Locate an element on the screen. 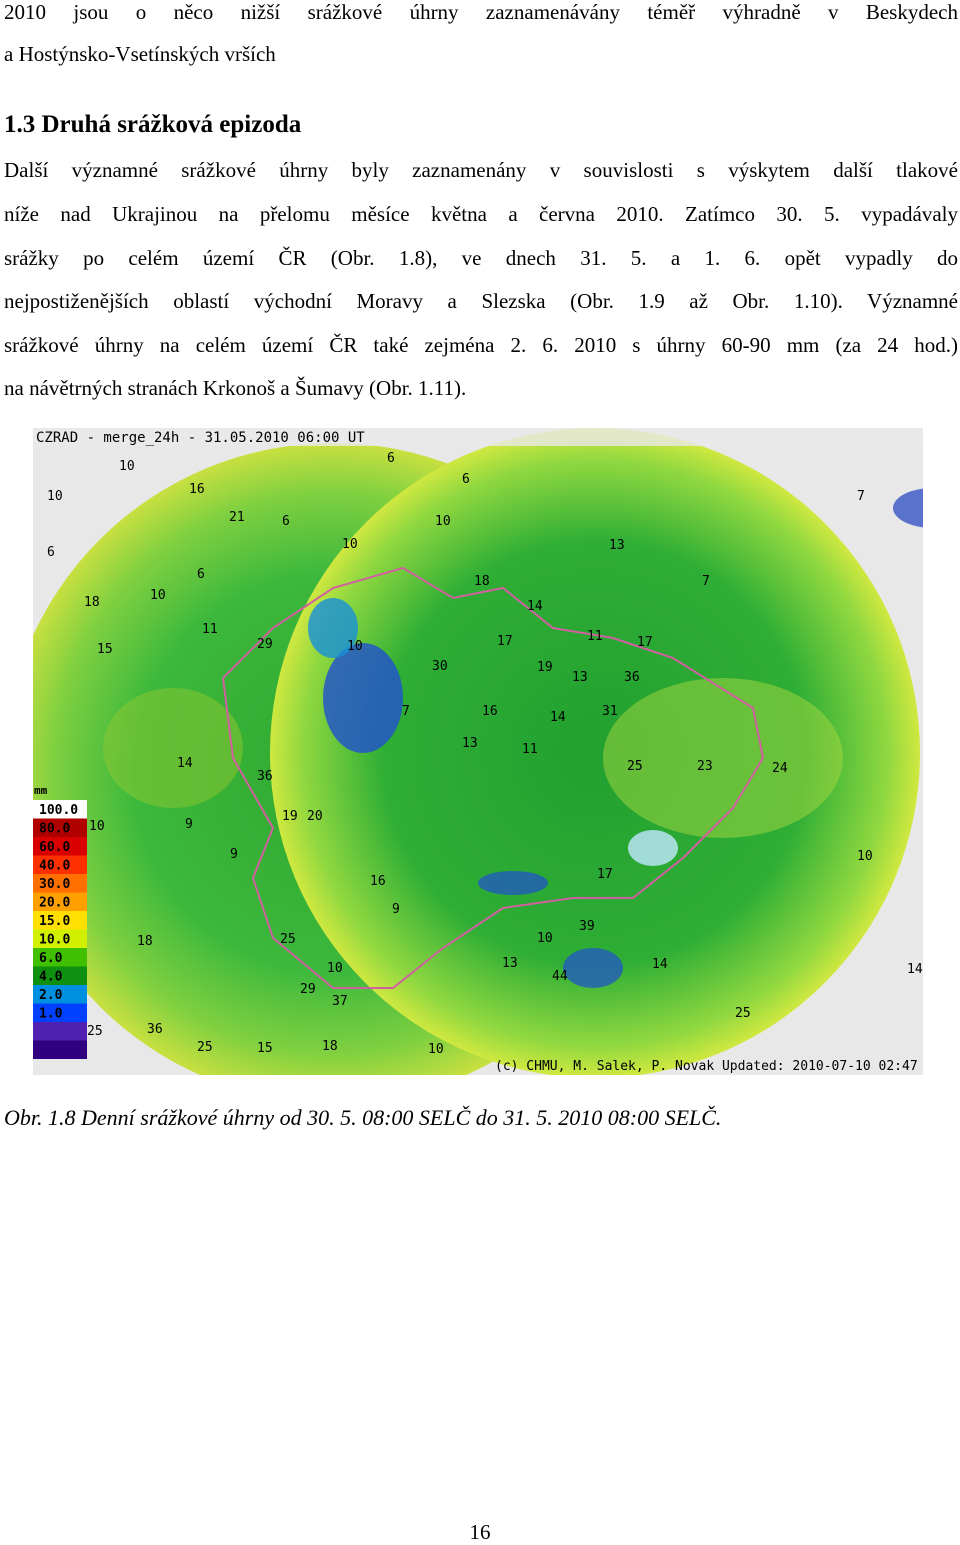  station-label: 9 is located at coordinates (234, 854).